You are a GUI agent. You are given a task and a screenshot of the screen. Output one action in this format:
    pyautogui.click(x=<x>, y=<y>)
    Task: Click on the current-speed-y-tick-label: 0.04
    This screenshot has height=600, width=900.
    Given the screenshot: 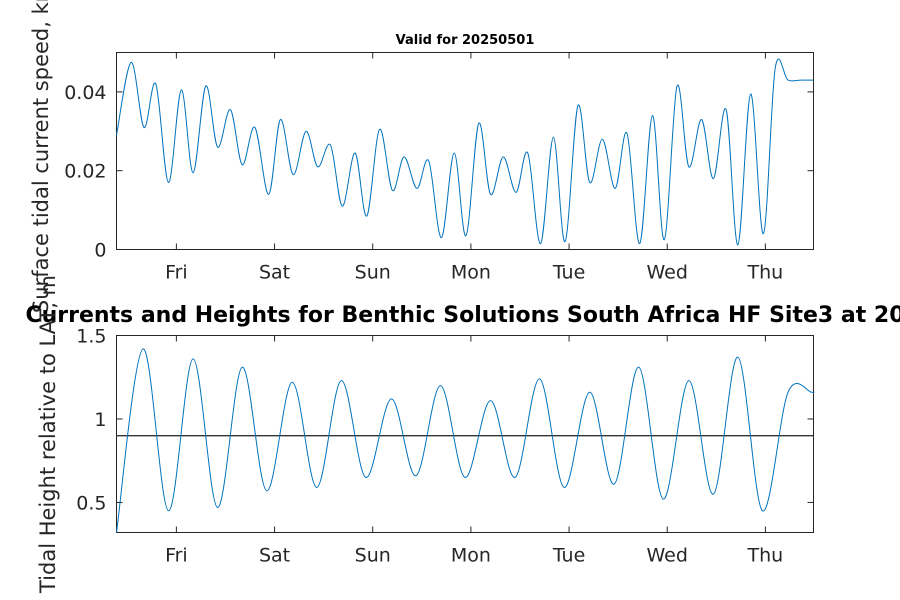 What is the action you would take?
    pyautogui.click(x=85, y=93)
    